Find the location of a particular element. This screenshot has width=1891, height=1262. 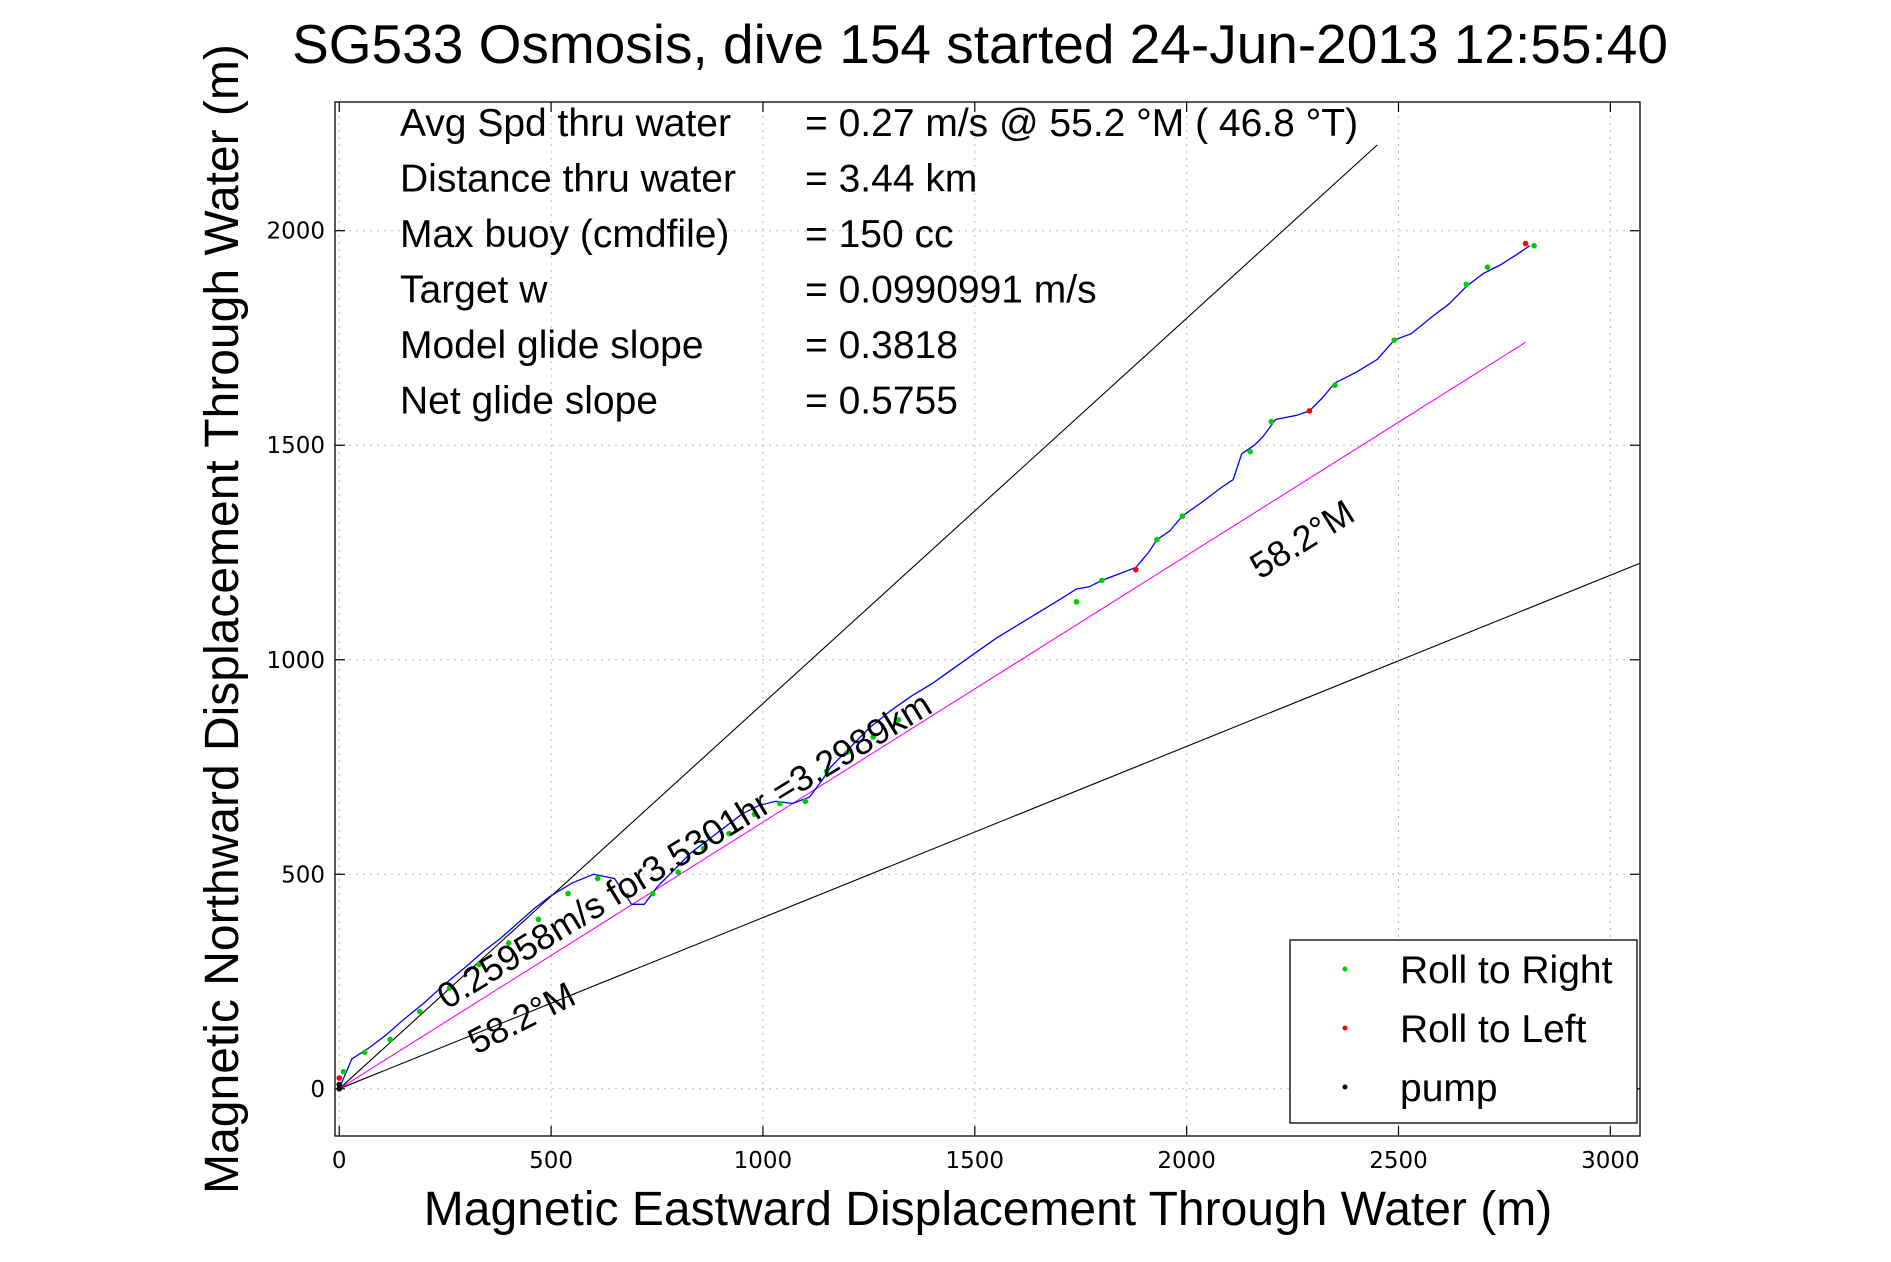

stat-value: = 0.3818 is located at coordinates (881, 345).